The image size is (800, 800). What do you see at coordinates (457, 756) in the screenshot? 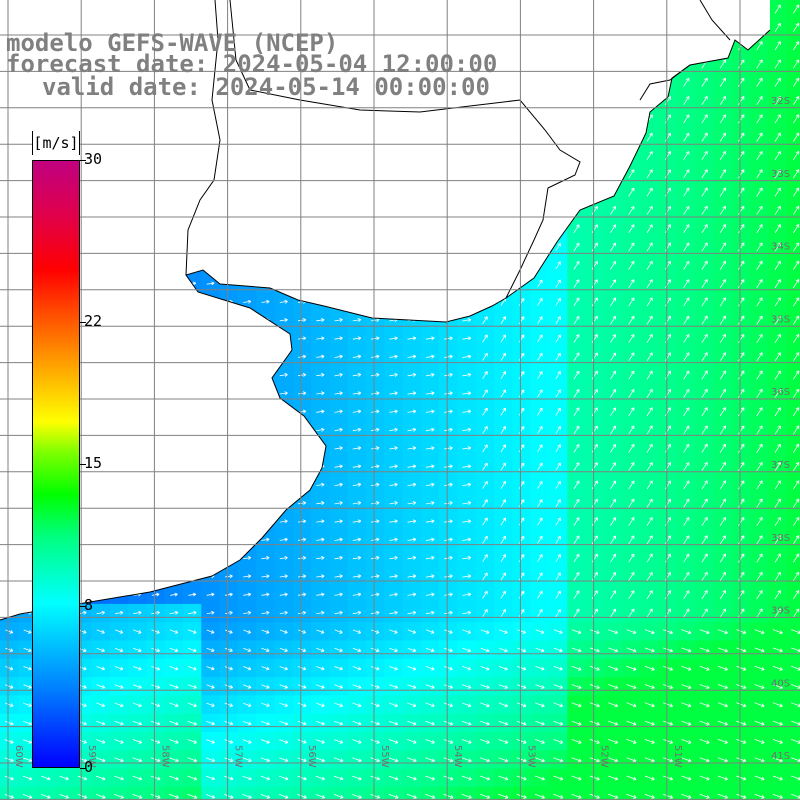
I see `lon-label: 54W` at bounding box center [457, 756].